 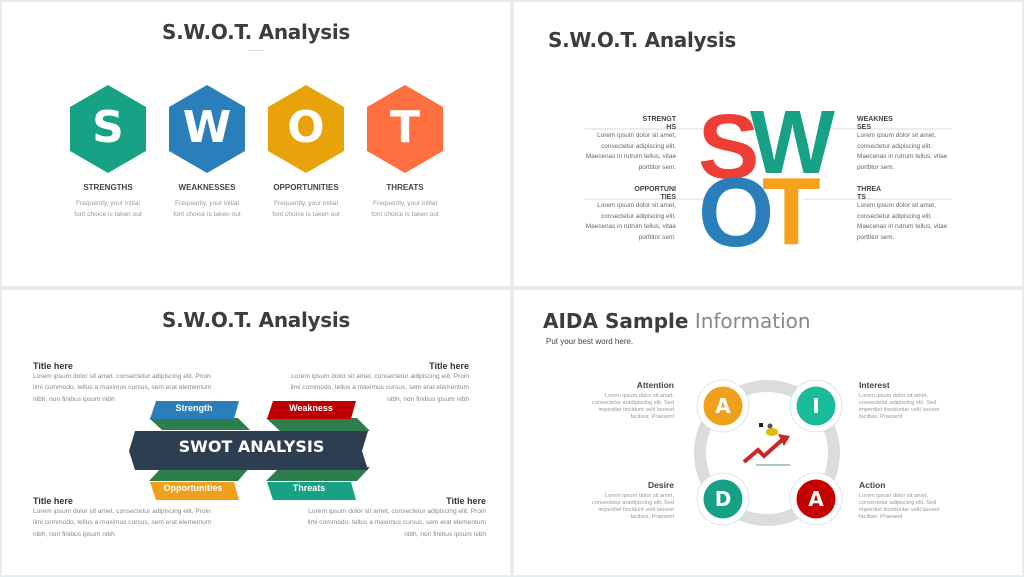 What do you see at coordinates (728, 147) in the screenshot?
I see `letter-s: S` at bounding box center [728, 147].